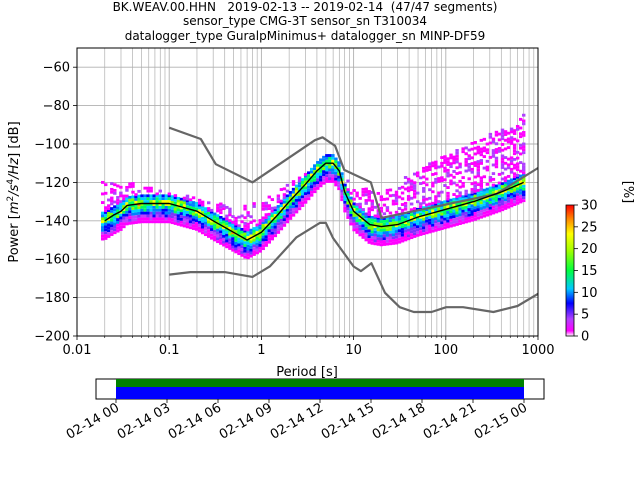 The height and width of the screenshot is (480, 640). I want to click on colorbar-label: [%], so click(627, 192).